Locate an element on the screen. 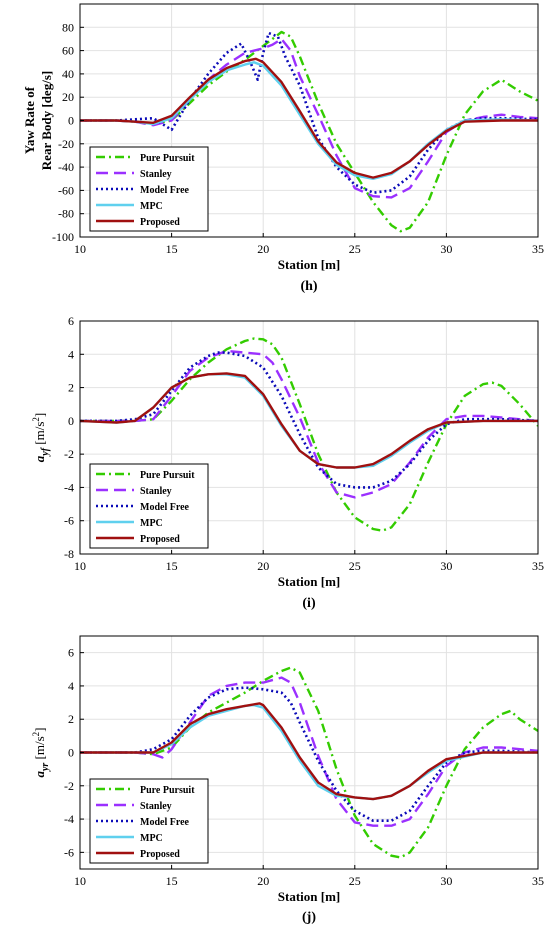 The image size is (550, 937). panel-caption: (i) is located at coordinates (309, 603).